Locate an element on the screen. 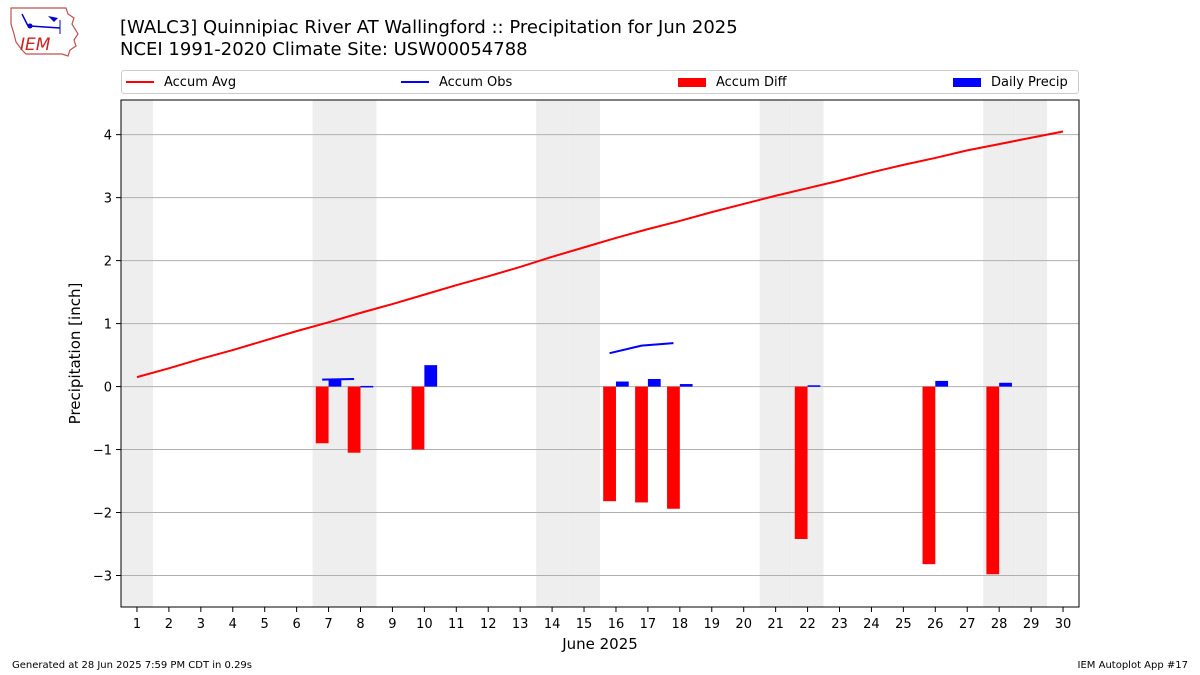 The image size is (1200, 675). x-tick-label-11: 11 is located at coordinates (456, 624).